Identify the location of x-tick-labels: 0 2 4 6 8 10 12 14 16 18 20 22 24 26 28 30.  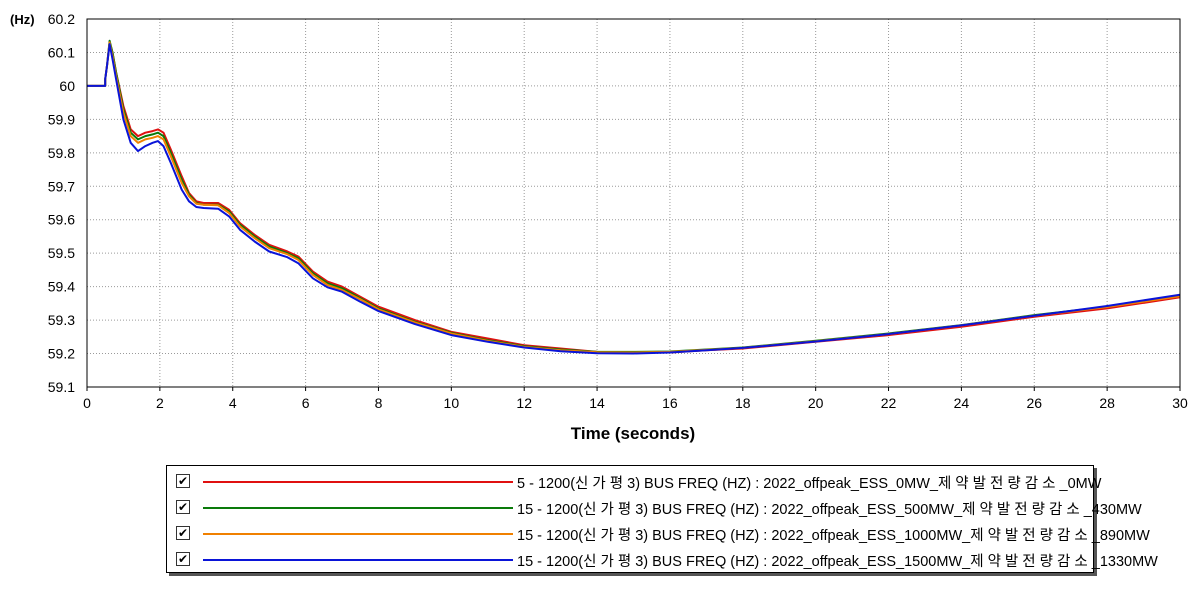
(635, 399).